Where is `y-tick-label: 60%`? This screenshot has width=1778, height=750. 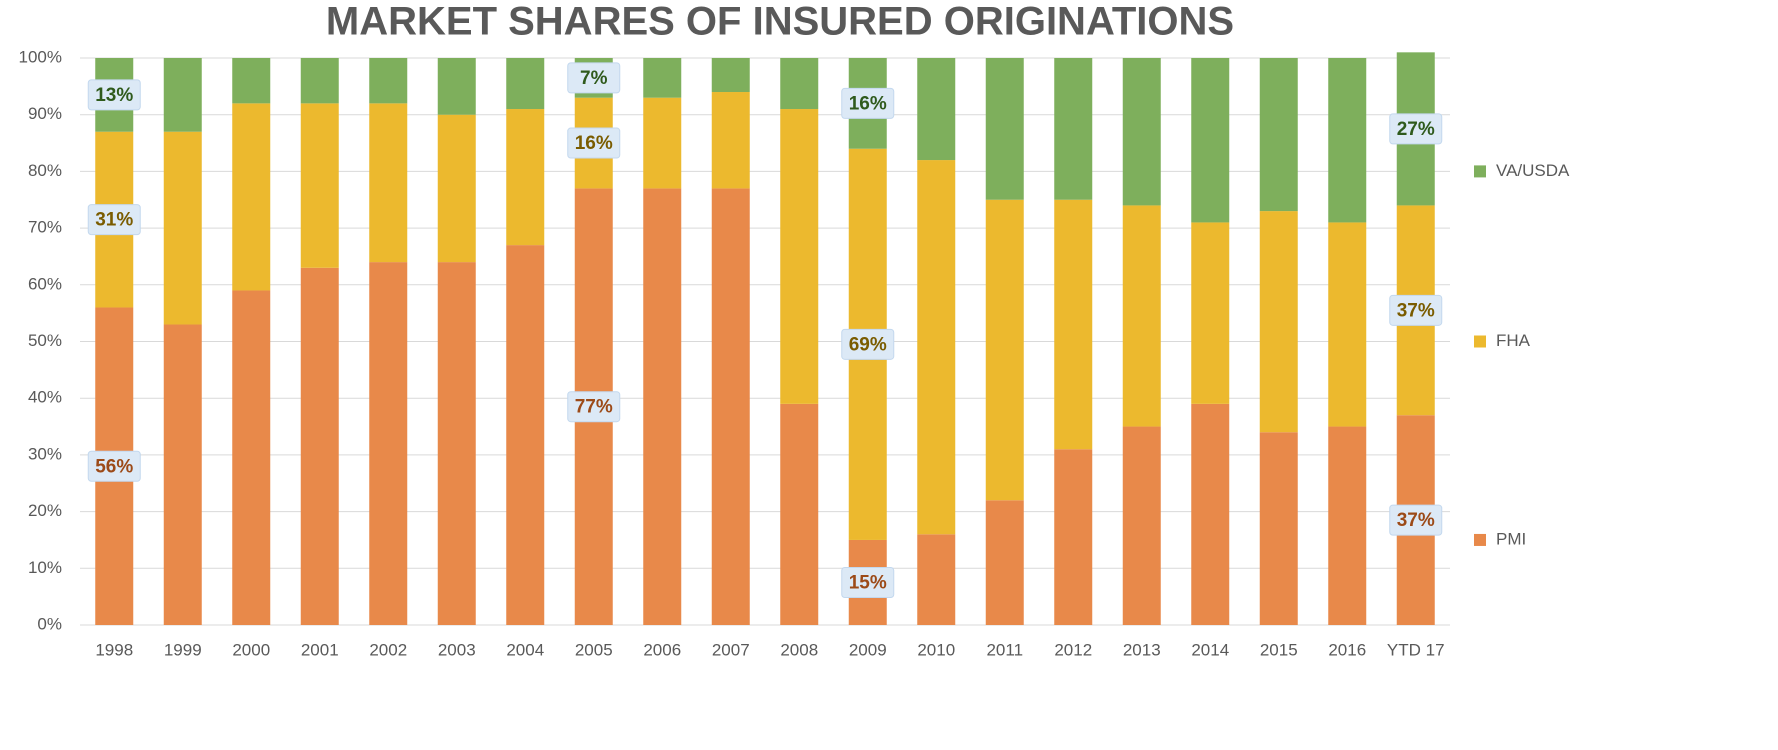
y-tick-label: 60% is located at coordinates (45, 283).